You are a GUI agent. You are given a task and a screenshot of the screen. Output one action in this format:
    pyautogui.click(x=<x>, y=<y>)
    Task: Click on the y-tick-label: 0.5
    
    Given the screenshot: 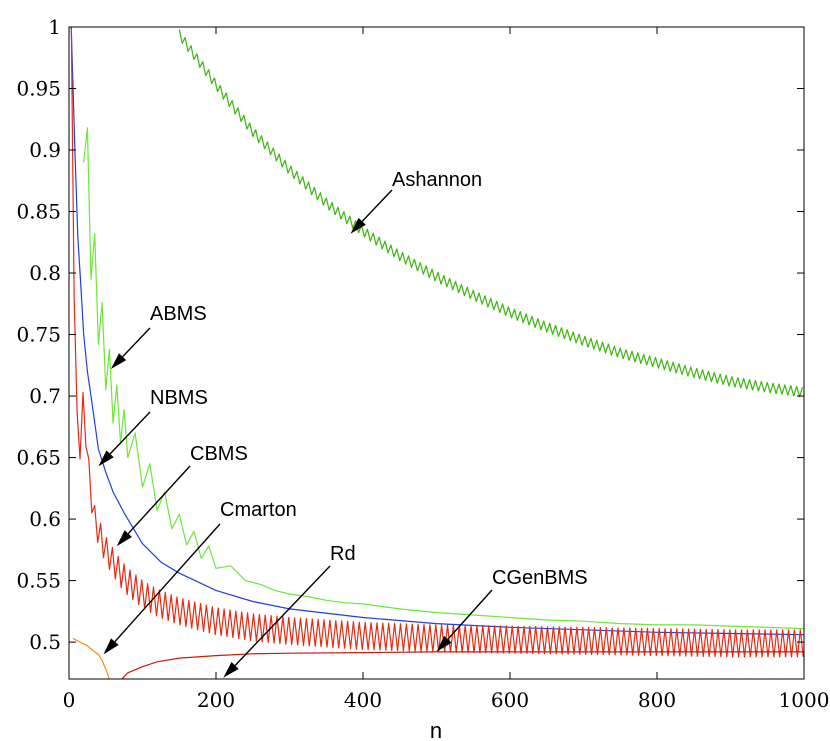 What is the action you would take?
    pyautogui.click(x=45, y=642)
    